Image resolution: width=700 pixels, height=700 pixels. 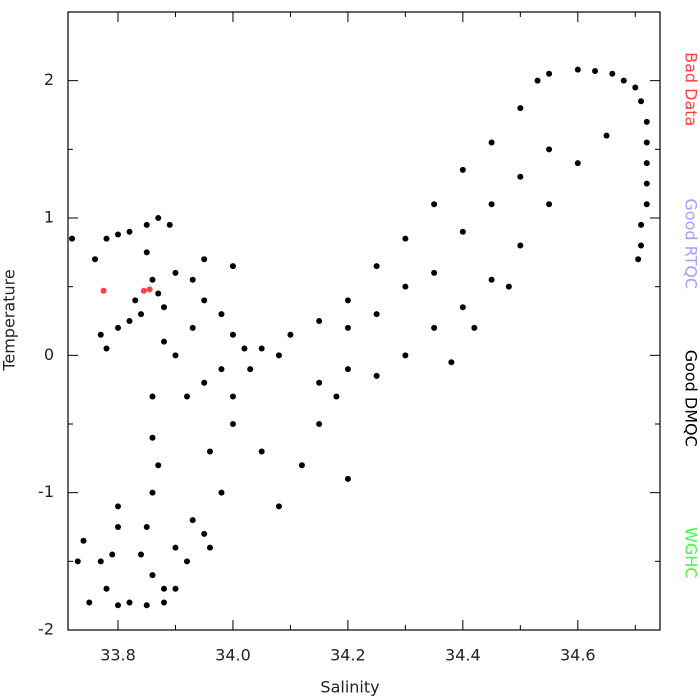 I want to click on y-tick-label: -2, so click(x=46, y=629).